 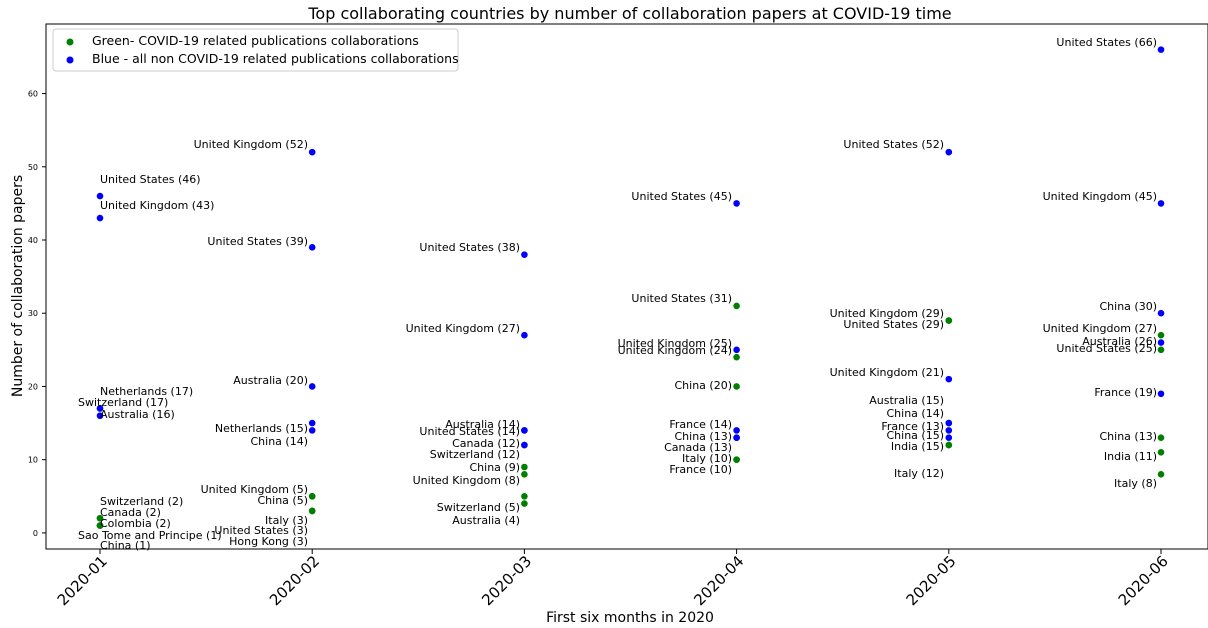 I want to click on point-label: China (14), so click(x=916, y=413).